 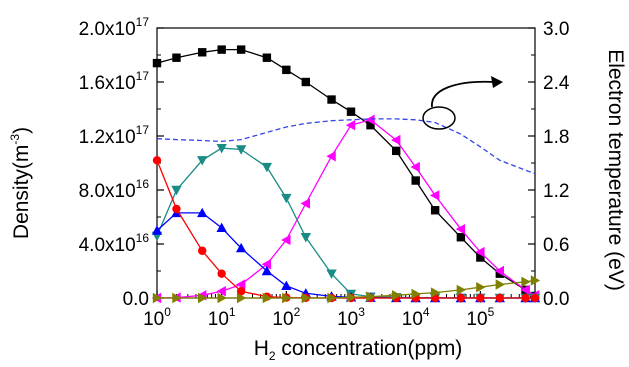 I want to click on y-right-tick-label: 0.6, so click(x=556, y=245).